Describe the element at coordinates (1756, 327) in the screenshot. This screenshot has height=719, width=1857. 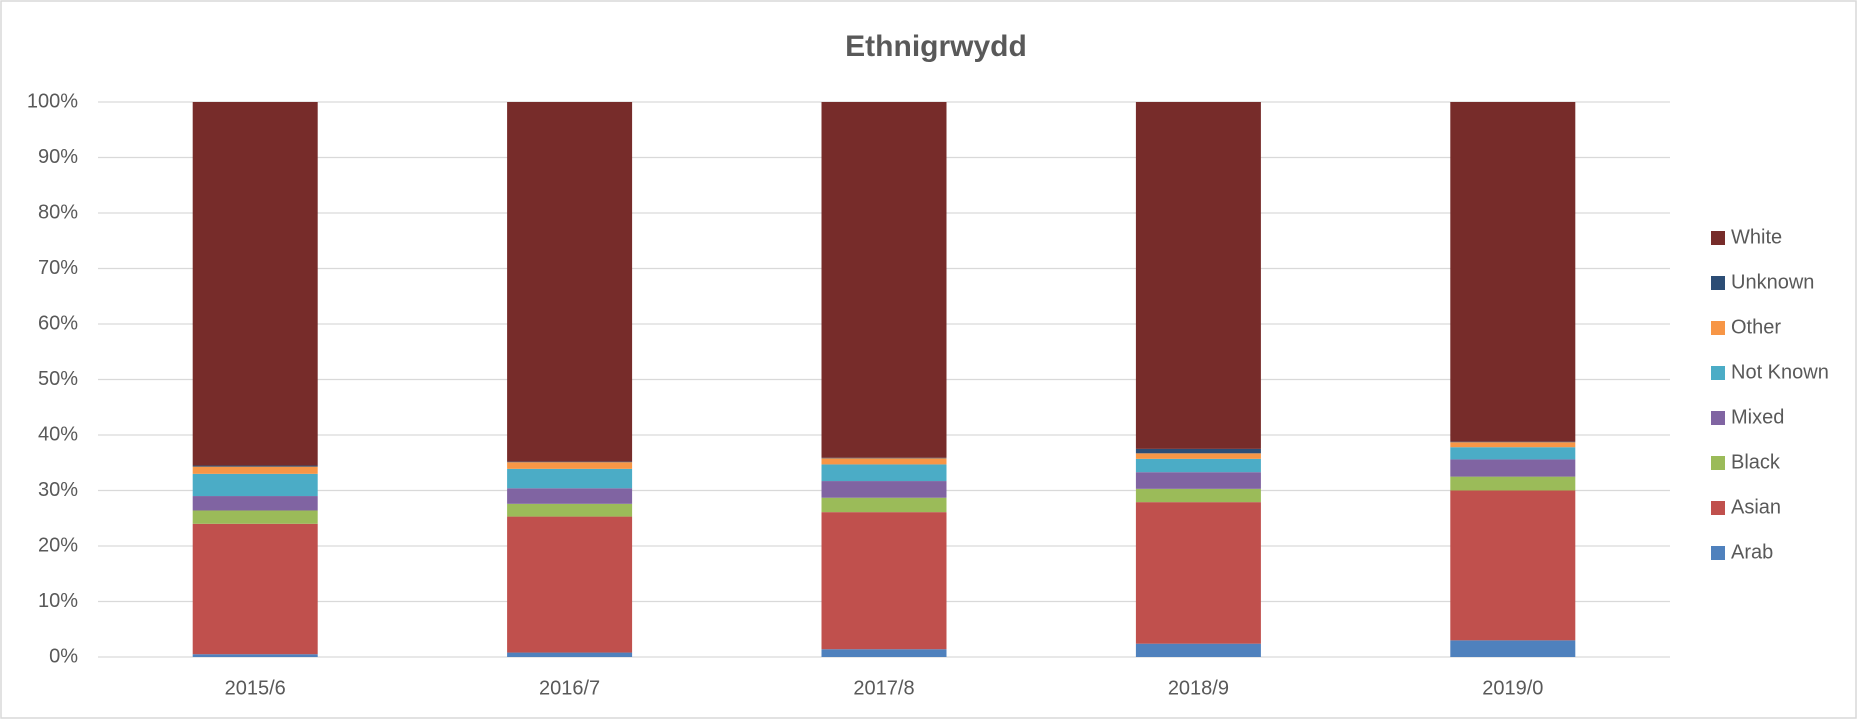
I see `legend-label: Other` at that location.